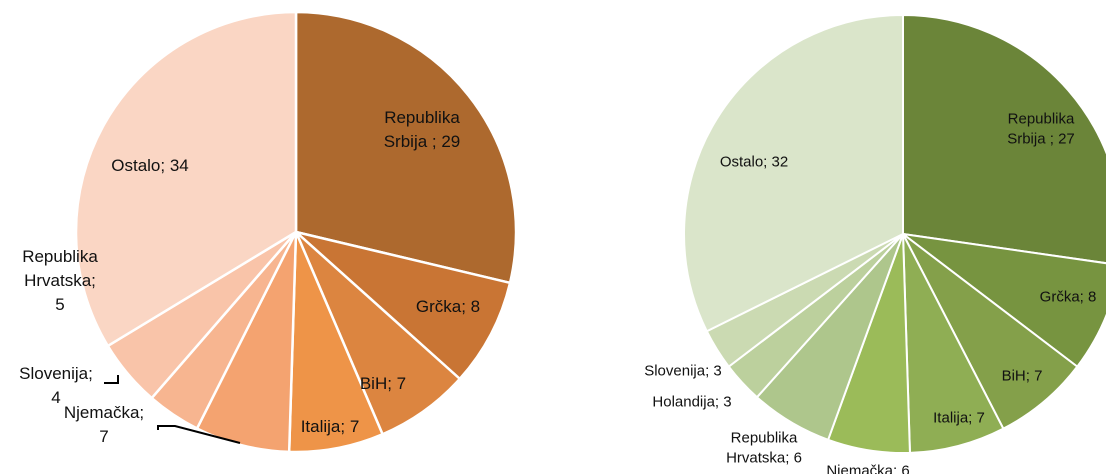 This screenshot has width=1106, height=474. What do you see at coordinates (764, 447) in the screenshot?
I see `data-label-republika-hrvatska: Republika Hrvatska; 6` at bounding box center [764, 447].